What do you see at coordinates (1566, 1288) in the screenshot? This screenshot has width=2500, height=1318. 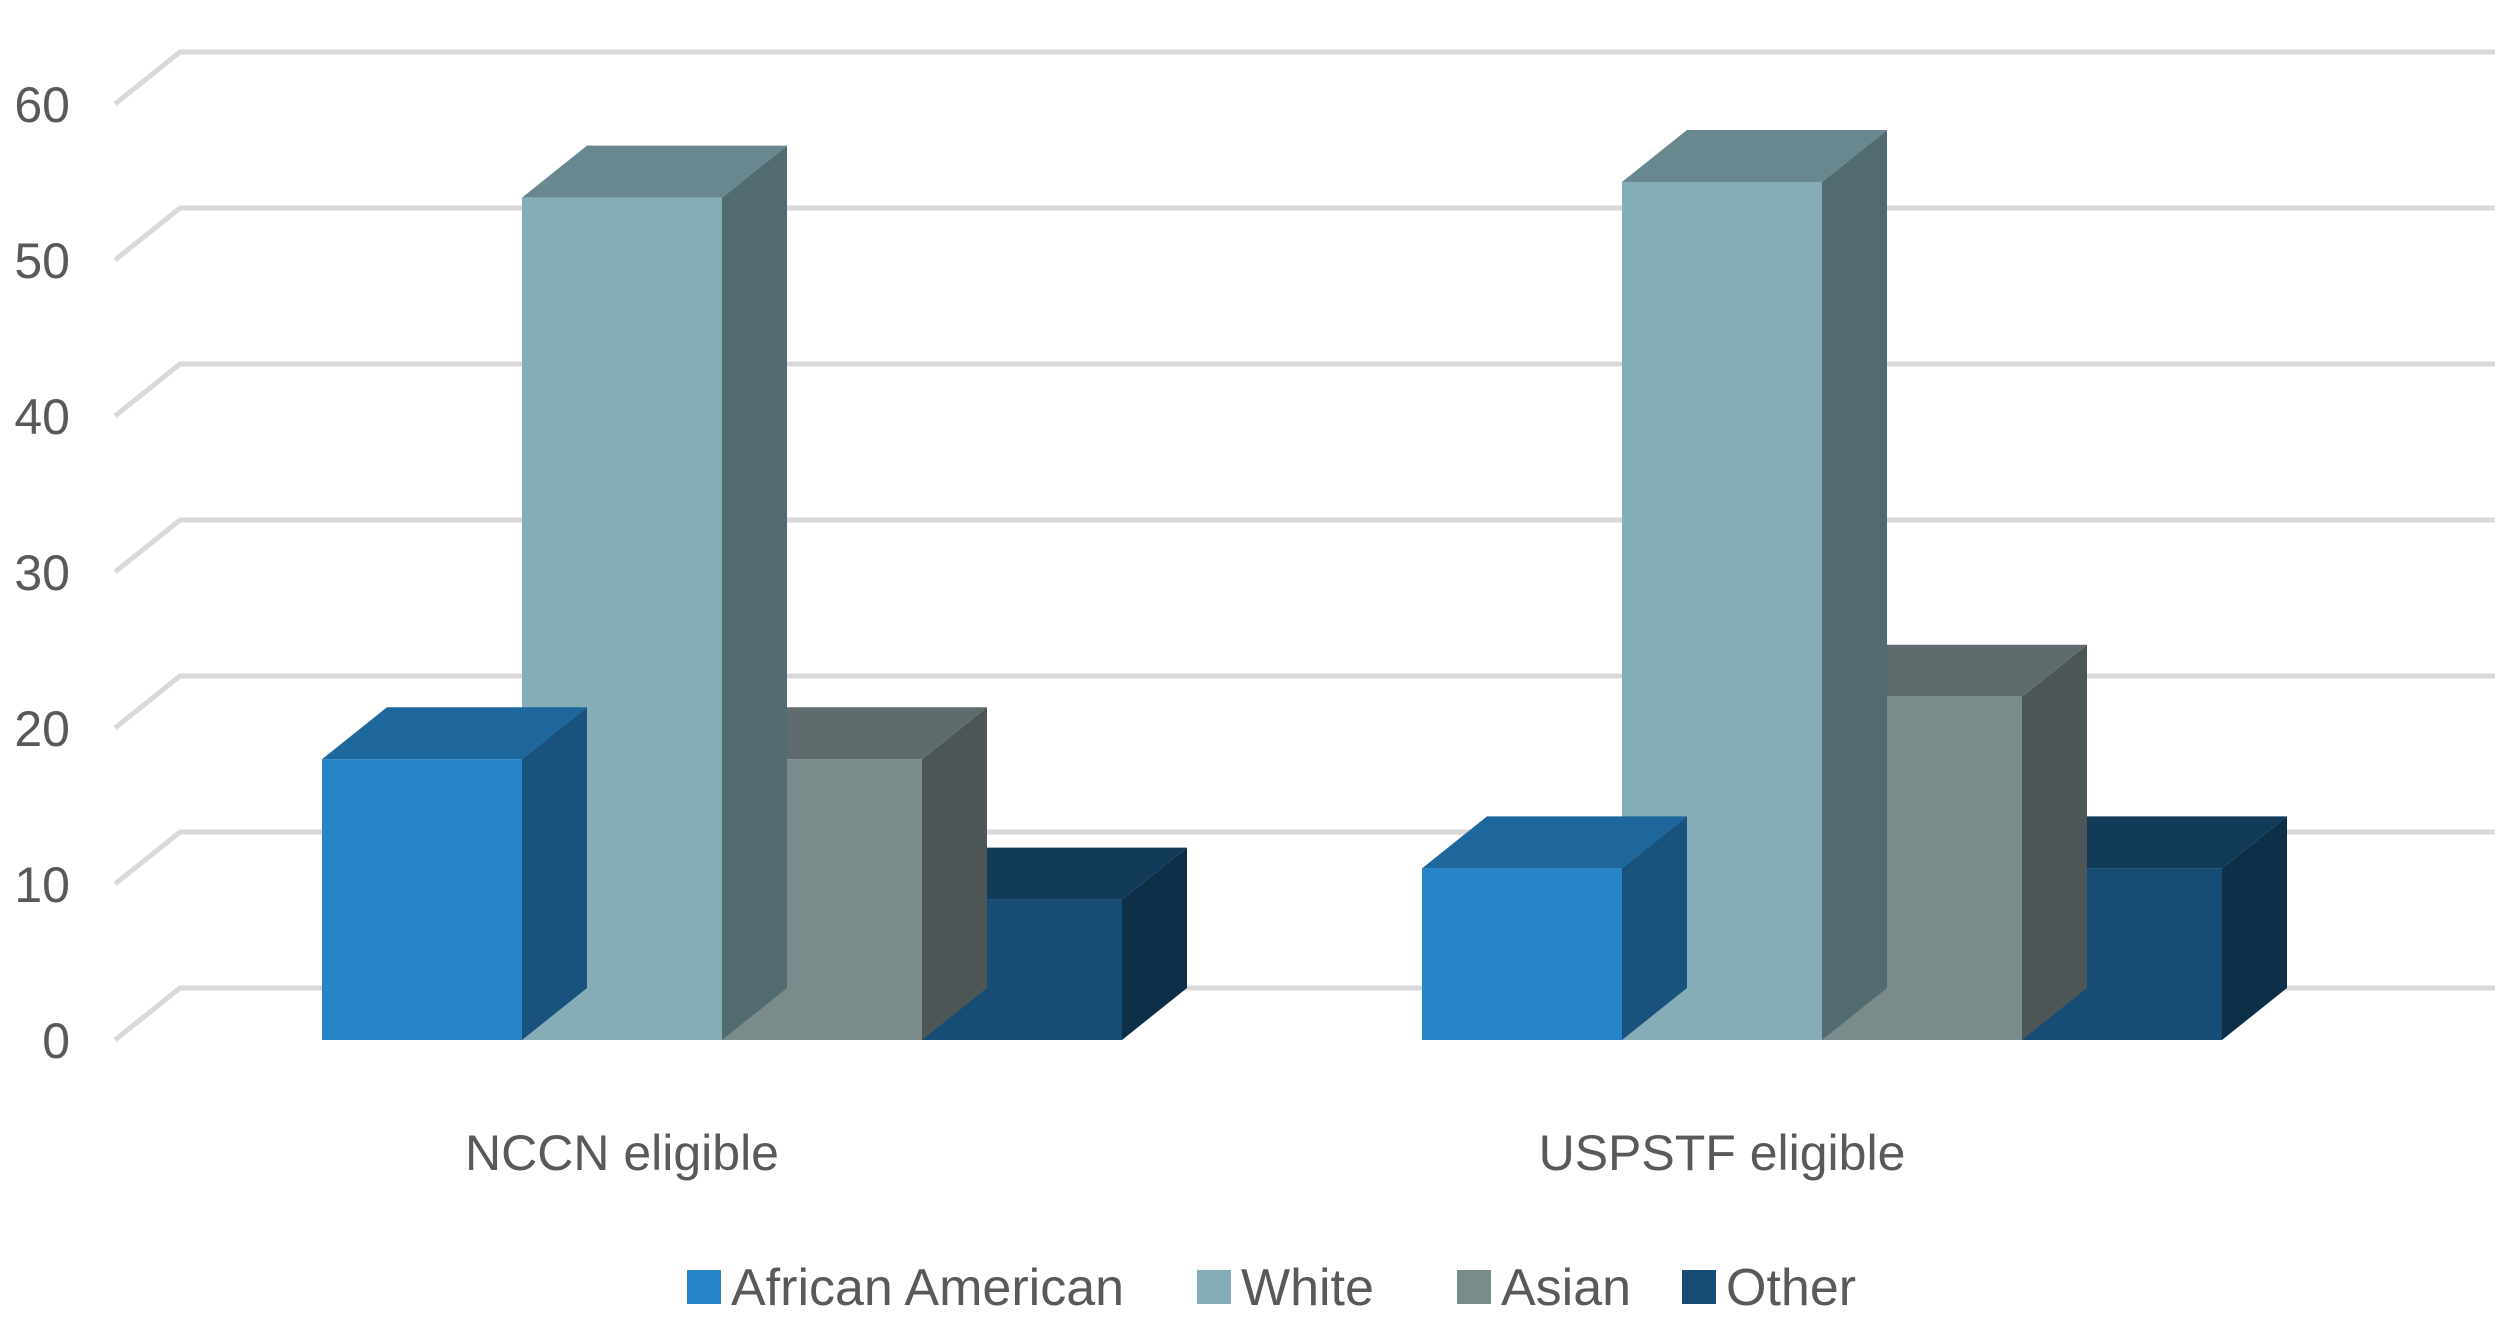 I see `legend-label: Asian` at bounding box center [1566, 1288].